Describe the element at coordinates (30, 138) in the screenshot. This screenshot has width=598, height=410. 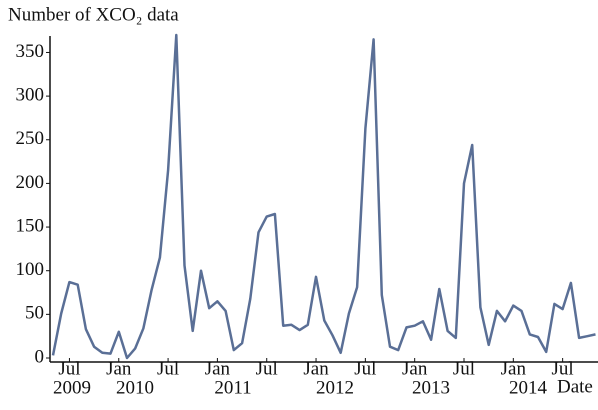
I see `y-tick-label: 250` at that location.